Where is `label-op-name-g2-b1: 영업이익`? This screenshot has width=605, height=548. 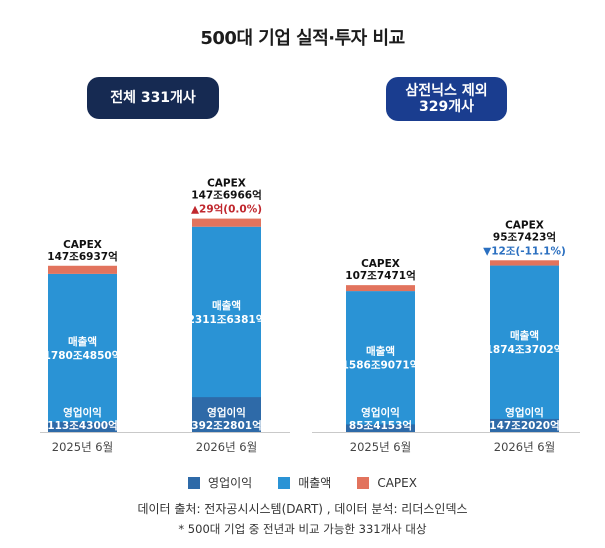 label-op-name-g2-b1: 영업이익 is located at coordinates (380, 412).